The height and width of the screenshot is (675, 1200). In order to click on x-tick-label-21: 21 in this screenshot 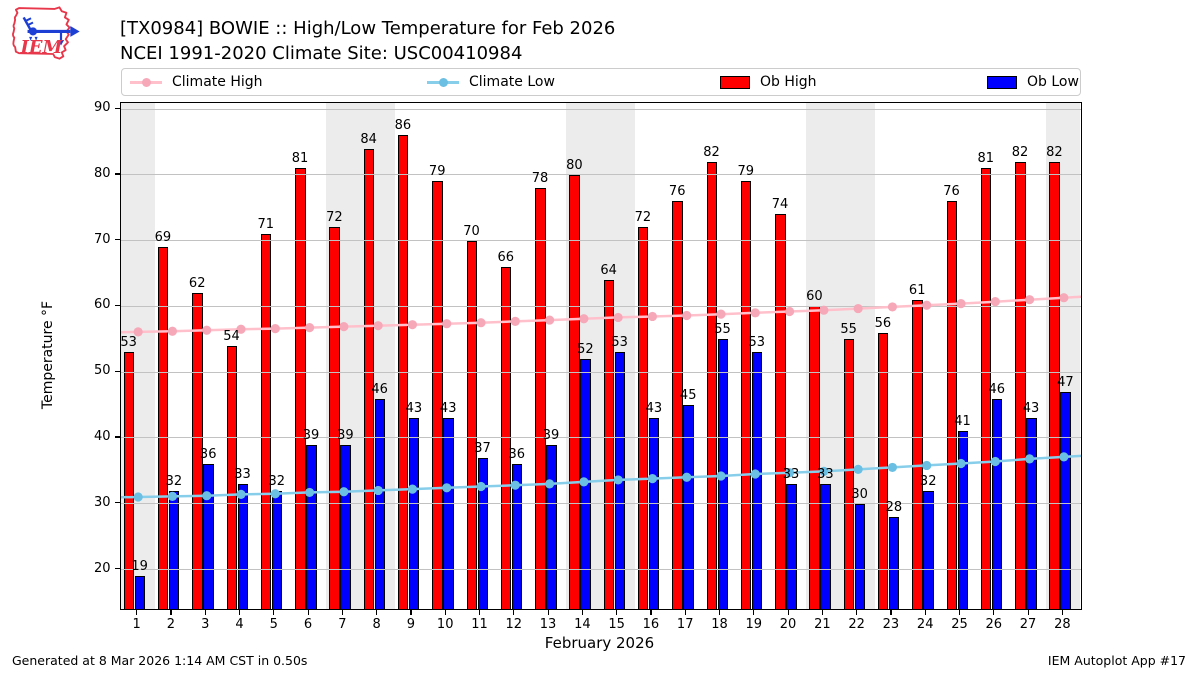, I will do `click(822, 624)`.